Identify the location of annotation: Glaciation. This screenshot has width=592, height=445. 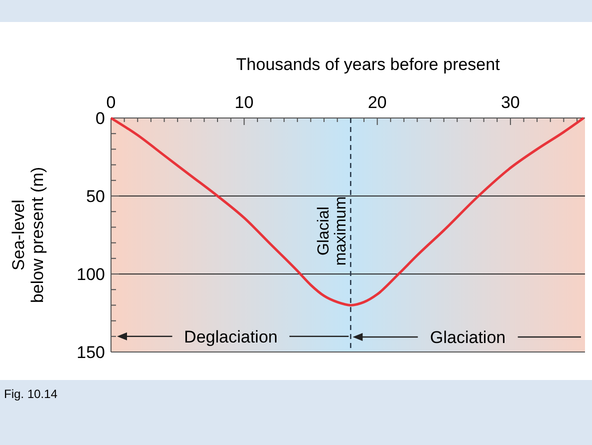
(468, 337).